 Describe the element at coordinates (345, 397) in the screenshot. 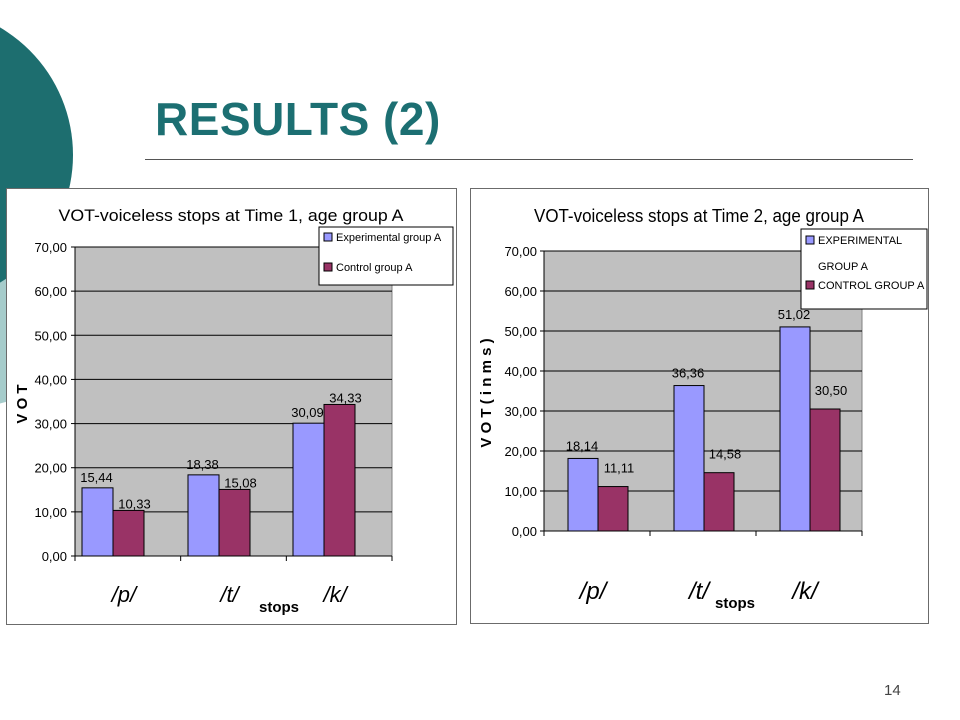

I see `data-label: 34,33` at that location.